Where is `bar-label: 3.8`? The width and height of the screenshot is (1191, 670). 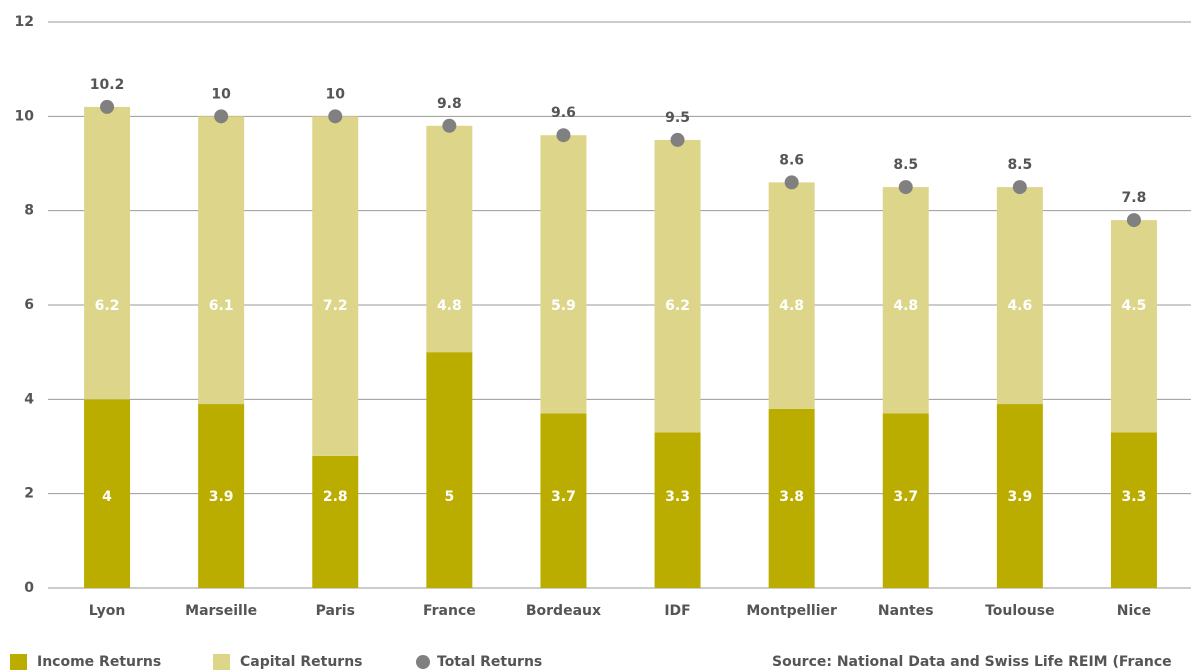
bar-label: 3.8 is located at coordinates (791, 497).